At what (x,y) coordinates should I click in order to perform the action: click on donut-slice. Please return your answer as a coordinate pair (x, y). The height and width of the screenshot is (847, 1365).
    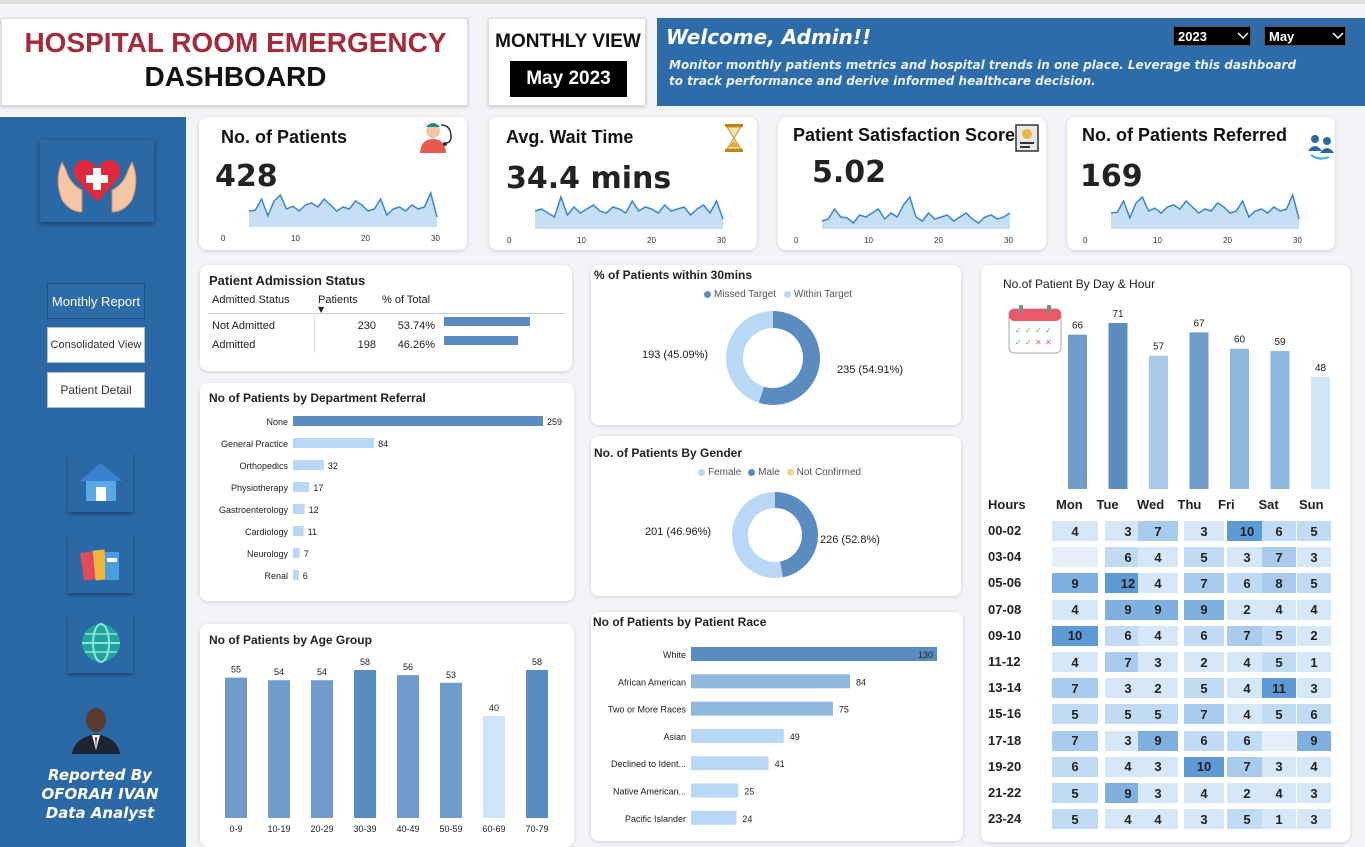
    Looking at the image, I should click on (749, 357).